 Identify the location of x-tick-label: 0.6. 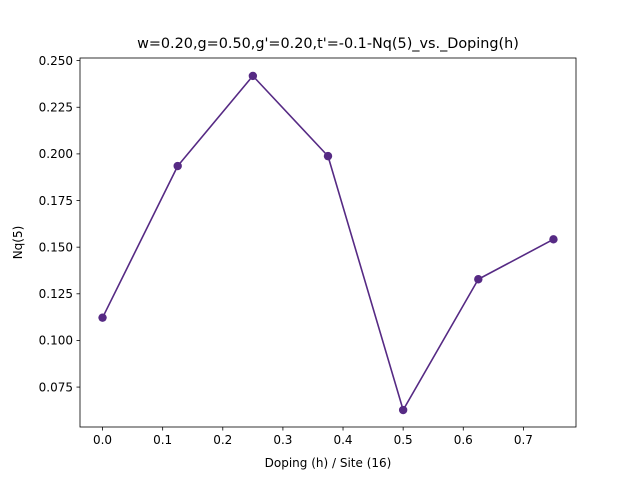
(463, 440).